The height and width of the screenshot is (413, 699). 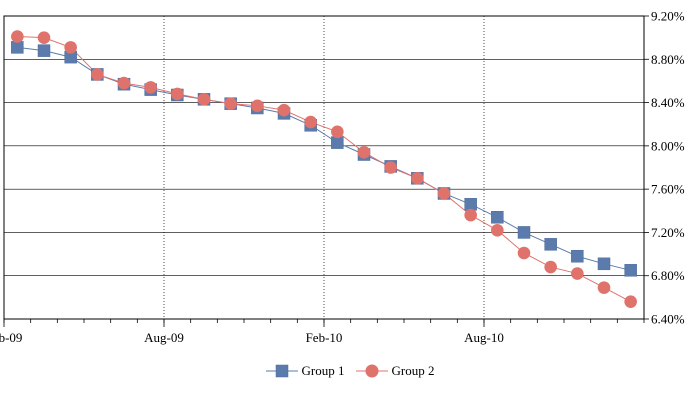 I want to click on y-tick-label: 7.20%, so click(x=668, y=232).